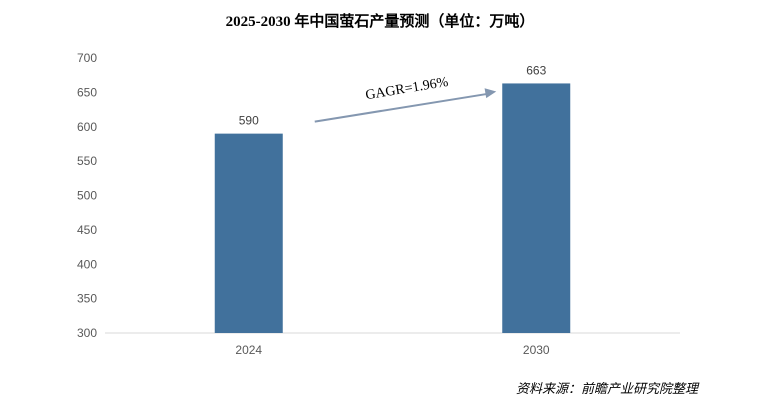 This screenshot has height=406, width=760. What do you see at coordinates (402, 107) in the screenshot?
I see `cagr-arrow-line` at bounding box center [402, 107].